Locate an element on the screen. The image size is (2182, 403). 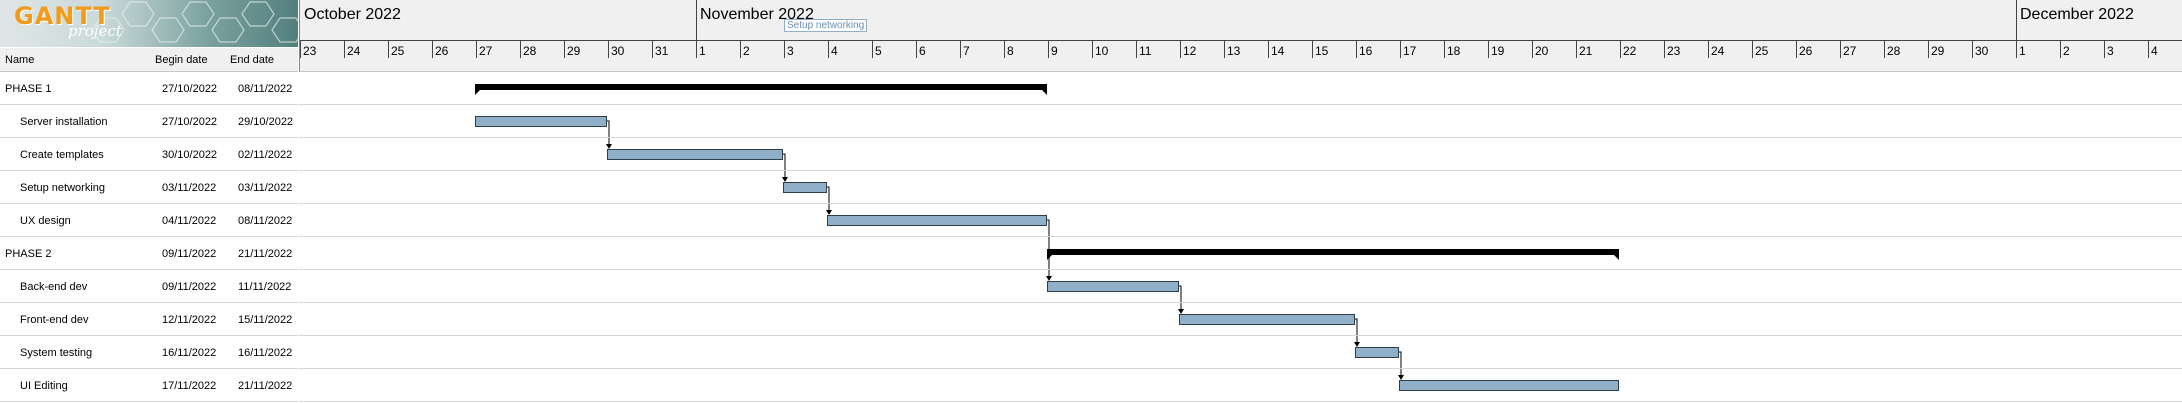
logo-hex-pattern-icon is located at coordinates (194, 22).